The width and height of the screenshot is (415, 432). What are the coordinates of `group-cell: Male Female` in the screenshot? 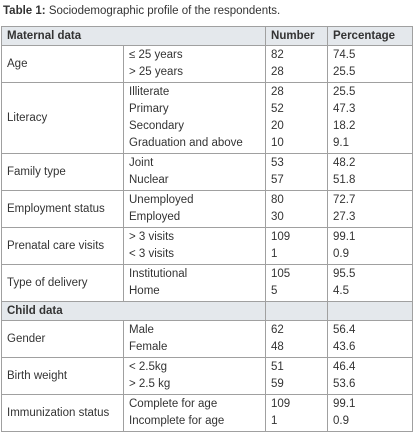 It's located at (194, 339).